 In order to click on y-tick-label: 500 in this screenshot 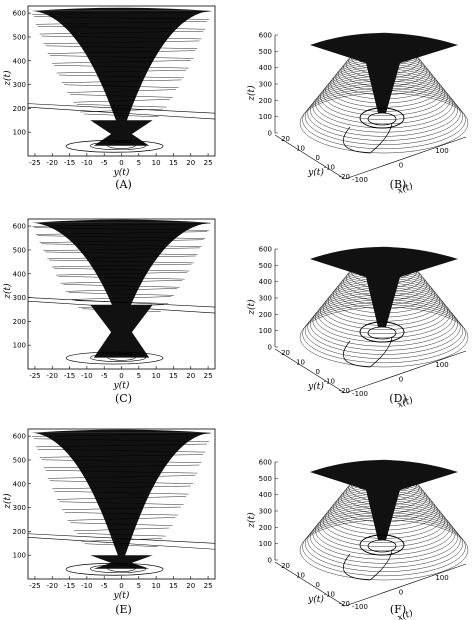, I will do `click(19, 37)`.